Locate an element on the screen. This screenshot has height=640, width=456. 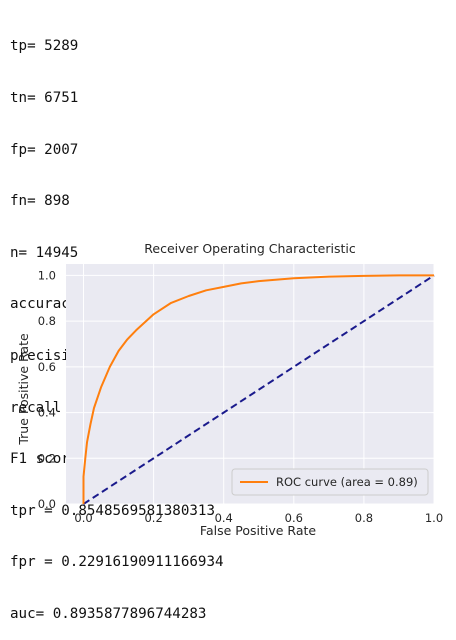
y-tick-label: 0.6 is located at coordinates (47, 367).